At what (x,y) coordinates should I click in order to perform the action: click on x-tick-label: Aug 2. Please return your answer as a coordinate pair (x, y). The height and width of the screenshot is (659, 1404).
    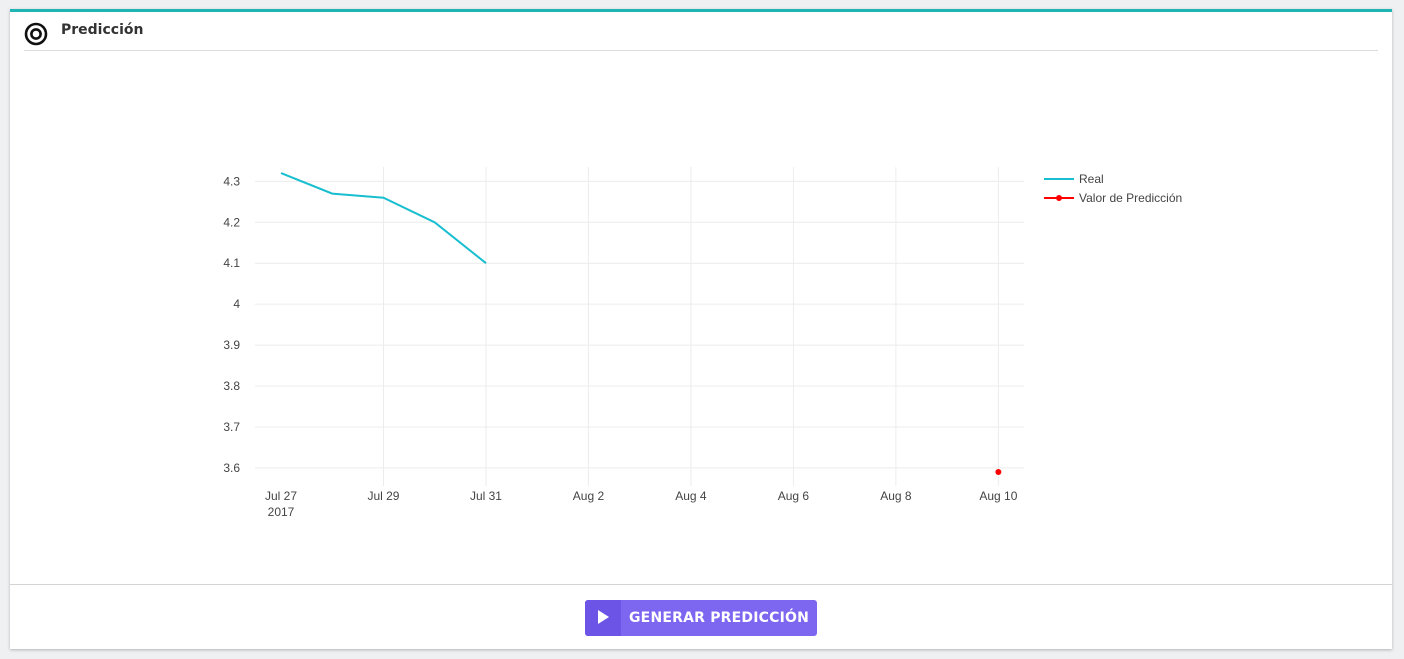
    Looking at the image, I should click on (589, 496).